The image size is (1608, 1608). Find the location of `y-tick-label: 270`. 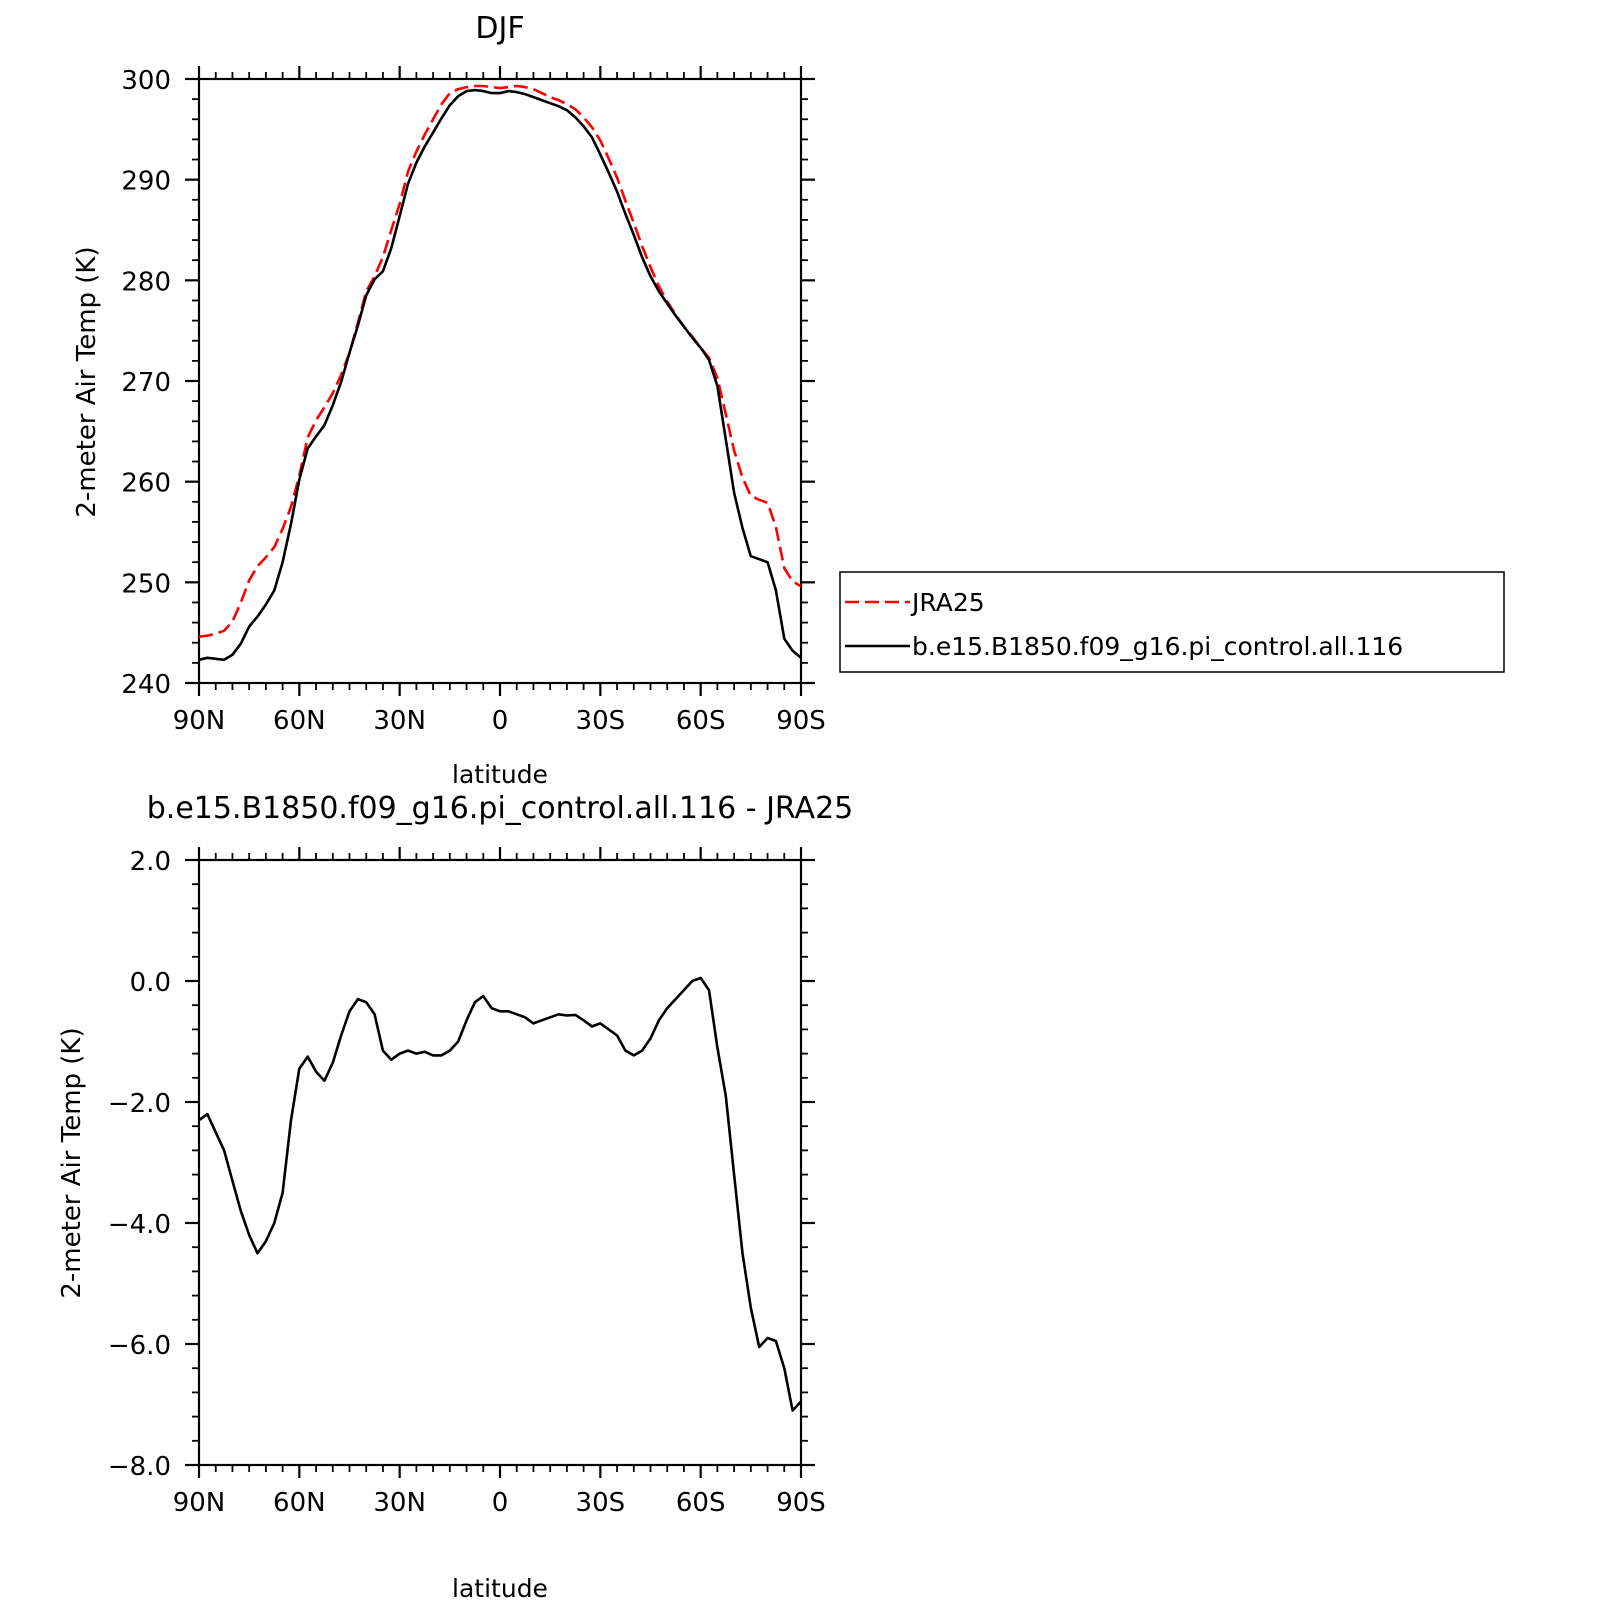

y-tick-label: 270 is located at coordinates (146, 383).